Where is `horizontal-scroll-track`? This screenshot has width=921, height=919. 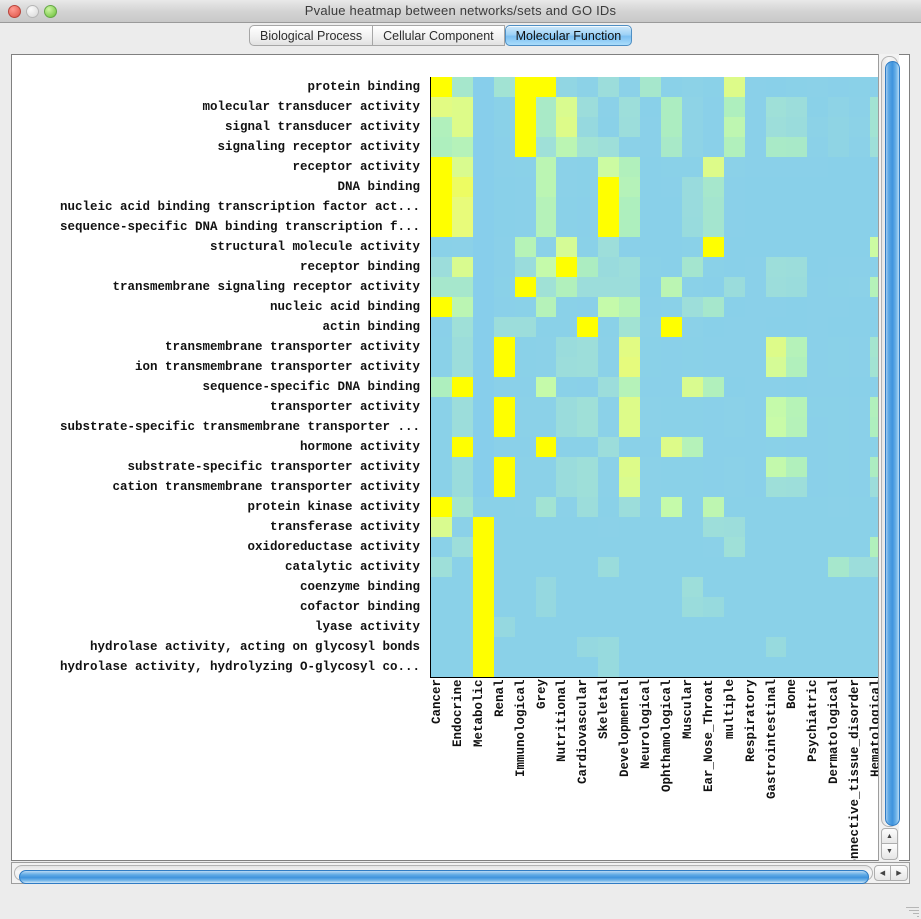 horizontal-scroll-track is located at coordinates (443, 874).